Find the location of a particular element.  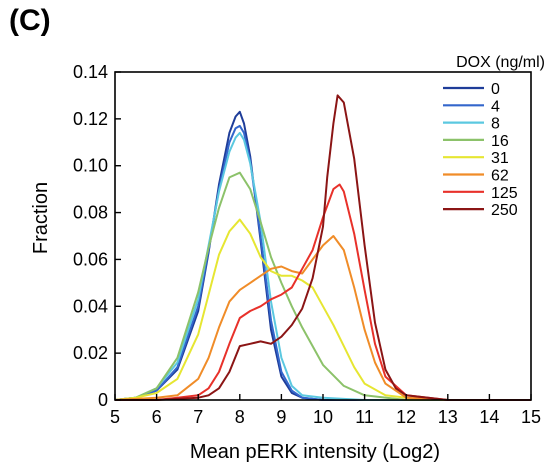

x-axis-label: Mean pERK intensity (Log2) is located at coordinates (315, 452).